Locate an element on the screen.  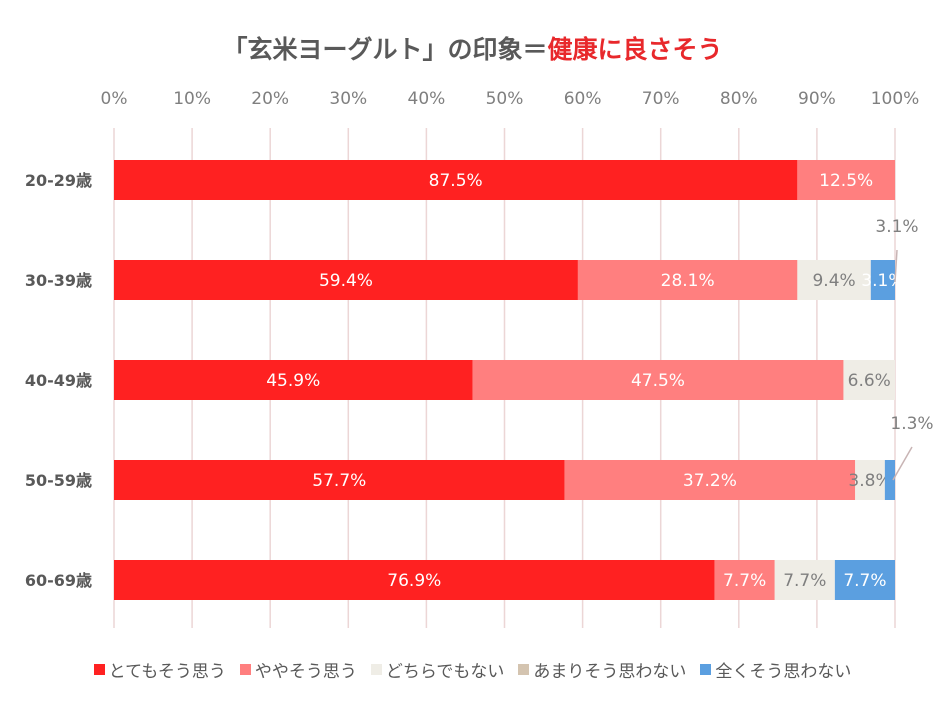
x-tick-label: 20% is located at coordinates (270, 99).